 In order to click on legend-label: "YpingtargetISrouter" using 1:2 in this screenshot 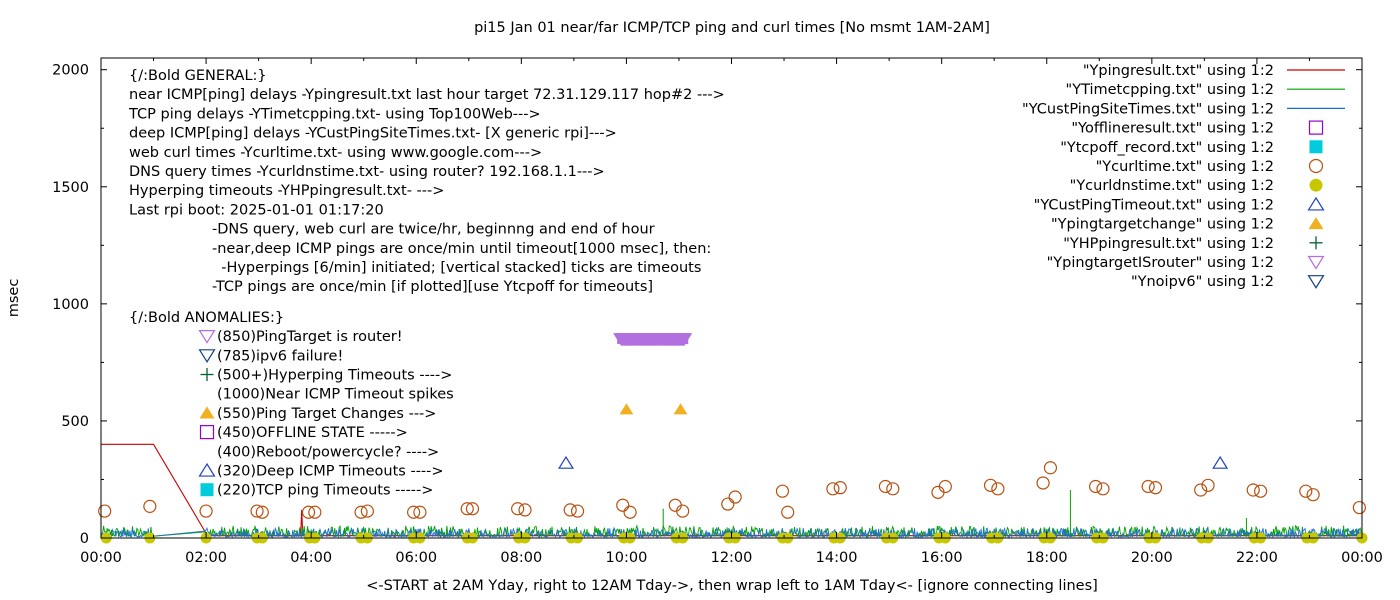, I will do `click(1160, 263)`.